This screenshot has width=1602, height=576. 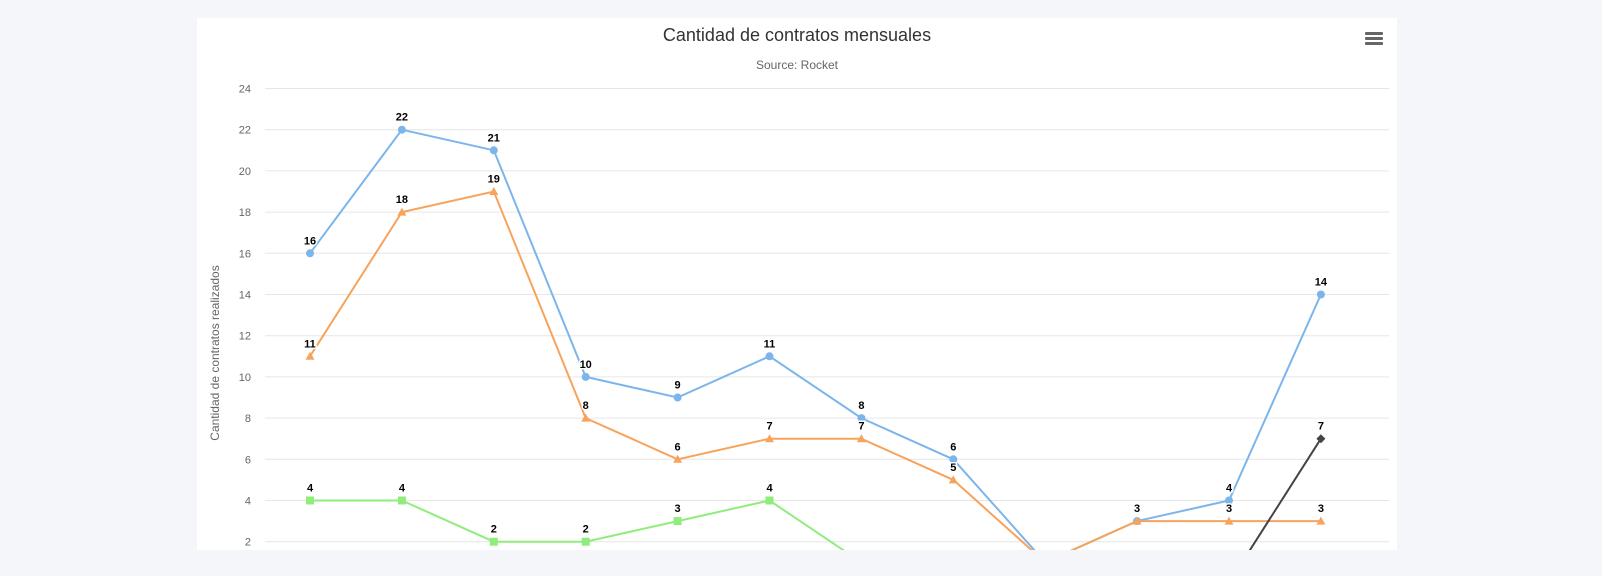 I want to click on y-axis-title: Cantidad de contratos realizados, so click(x=215, y=352).